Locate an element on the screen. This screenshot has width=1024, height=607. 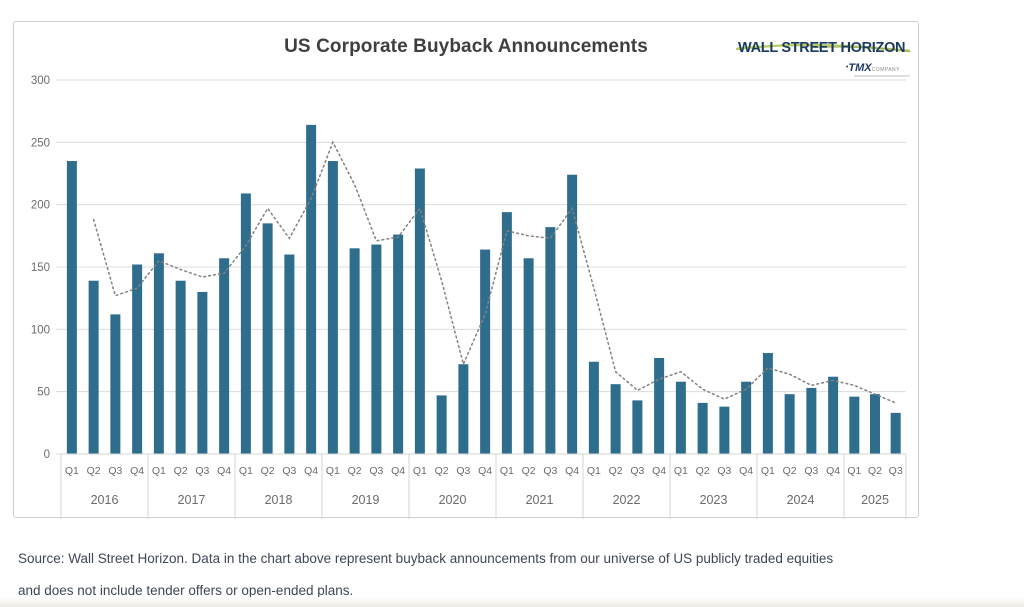
x-tick-2023-Q1: Q1 is located at coordinates (681, 471).